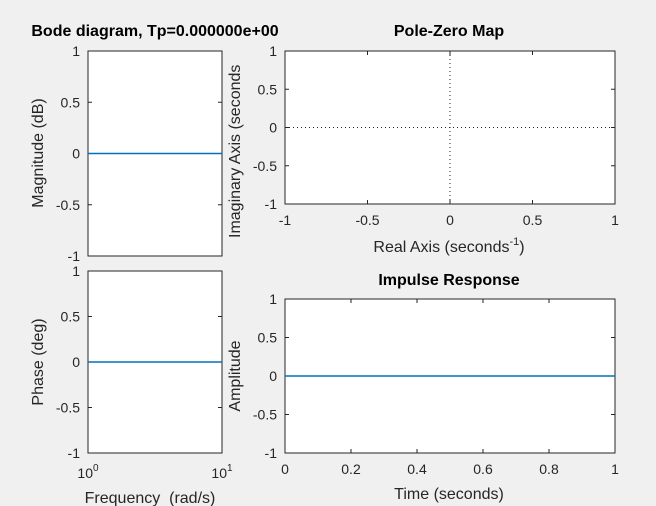 The height and width of the screenshot is (506, 656). Describe the element at coordinates (450, 220) in the screenshot. I see `pole-zero-xtick-label: 0` at that location.